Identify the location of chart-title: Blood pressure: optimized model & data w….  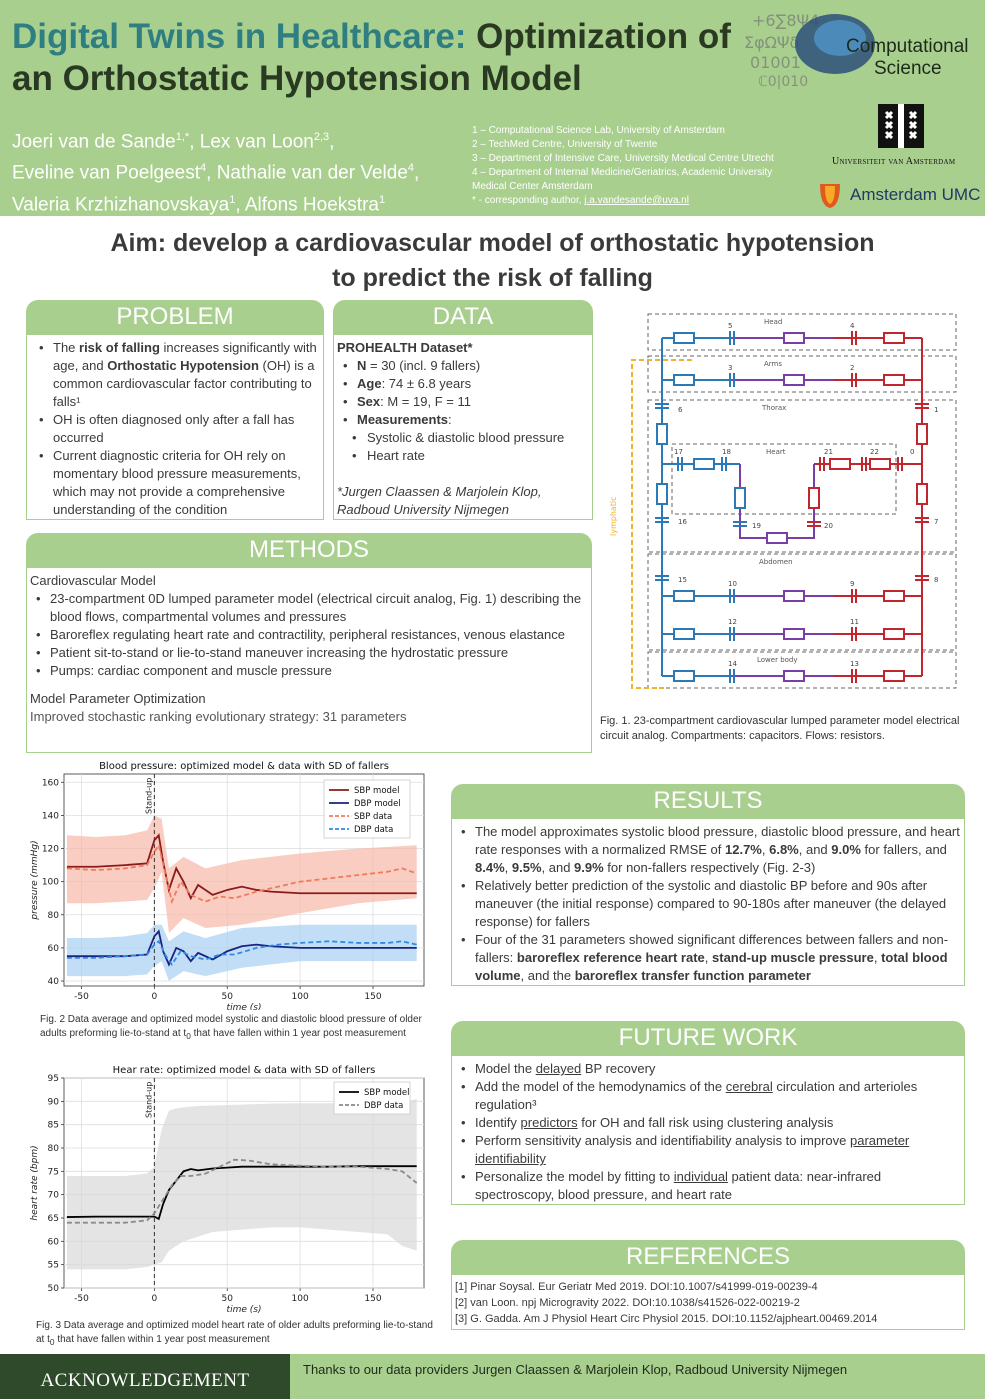
(244, 766).